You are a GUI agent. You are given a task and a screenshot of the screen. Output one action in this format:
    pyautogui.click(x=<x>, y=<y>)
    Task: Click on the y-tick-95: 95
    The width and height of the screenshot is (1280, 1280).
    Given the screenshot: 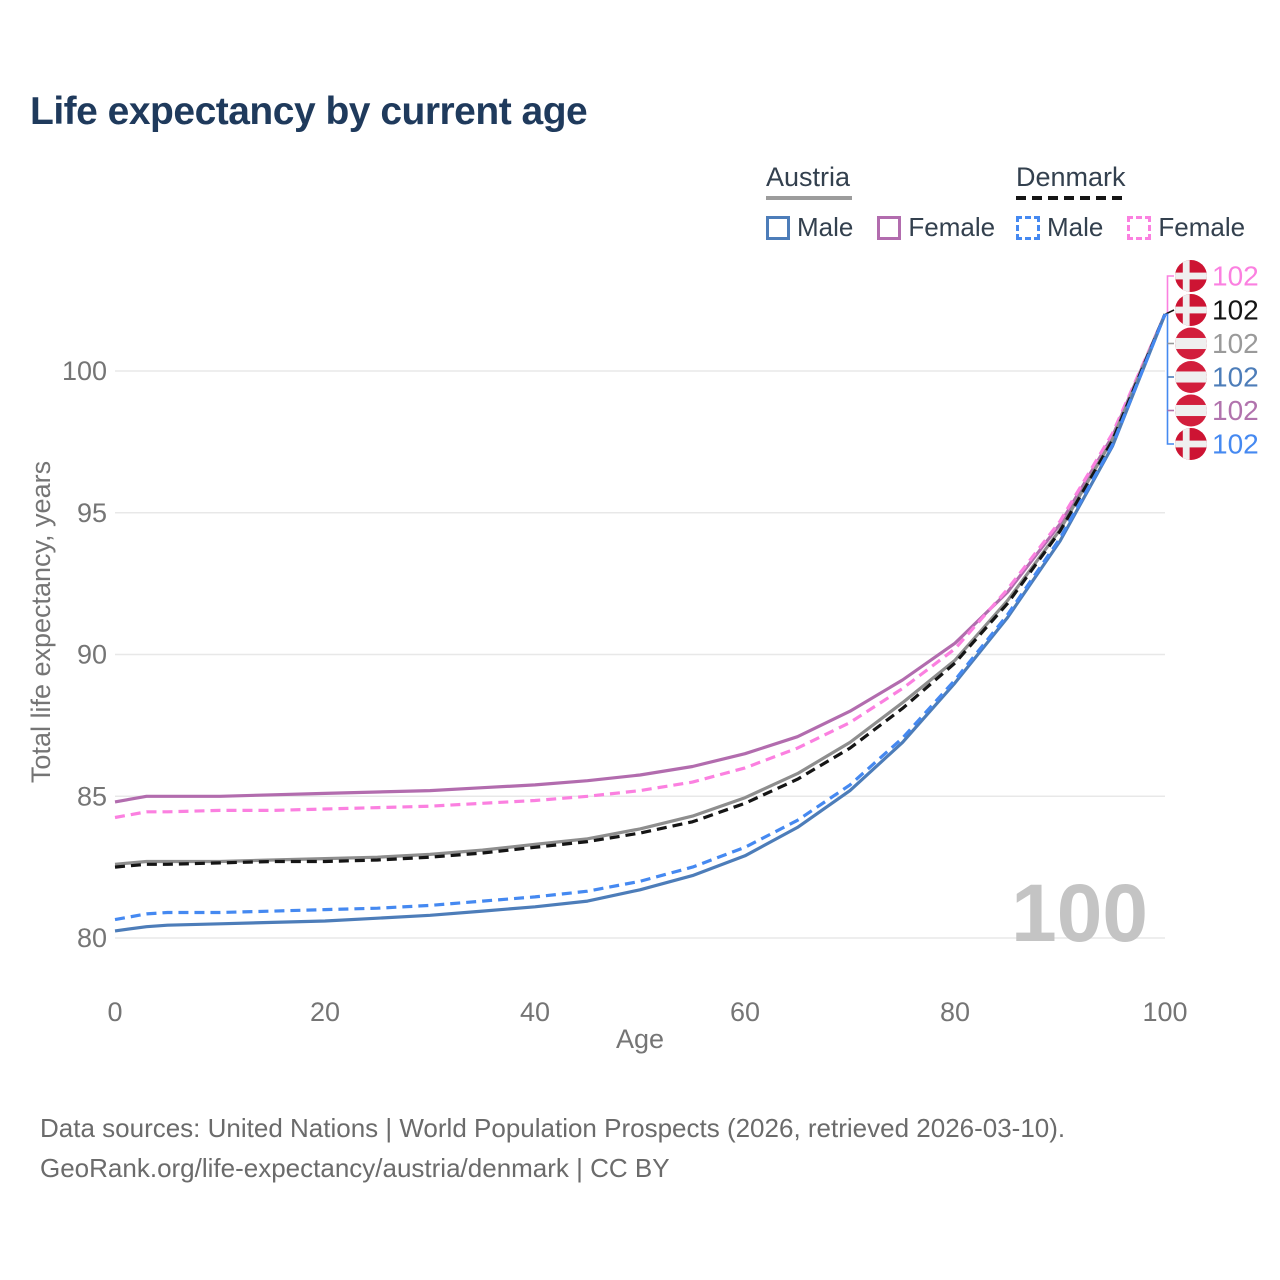 What is the action you would take?
    pyautogui.click(x=92, y=513)
    